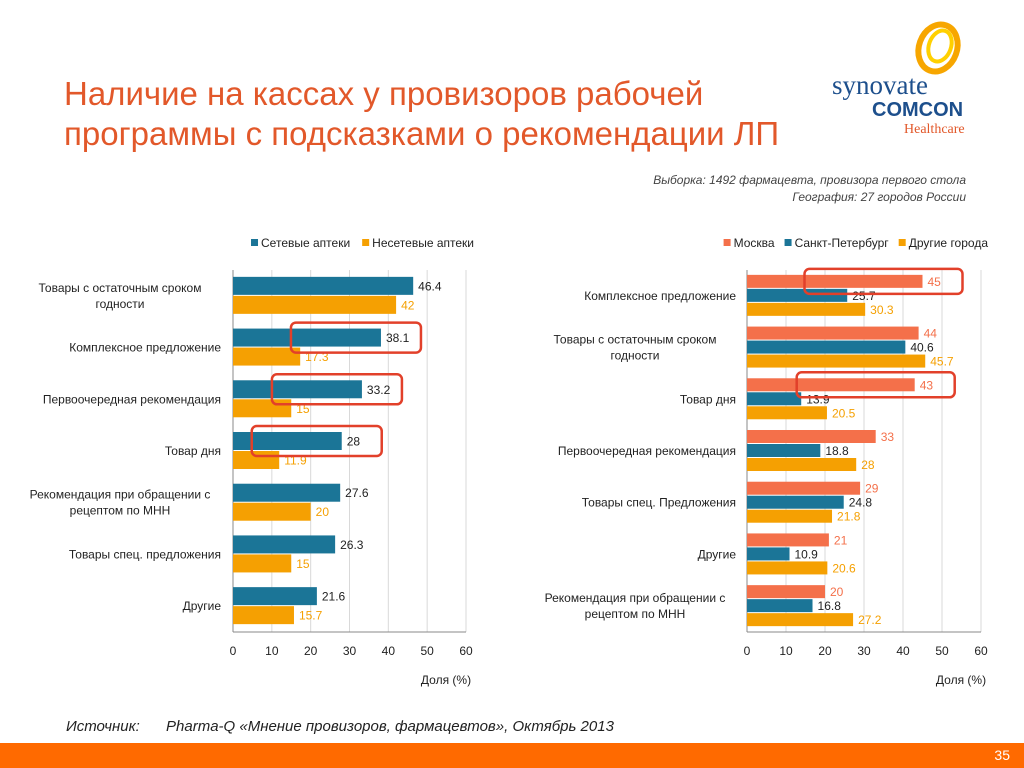  I want to click on logo-synovate: synovate, so click(880, 85).